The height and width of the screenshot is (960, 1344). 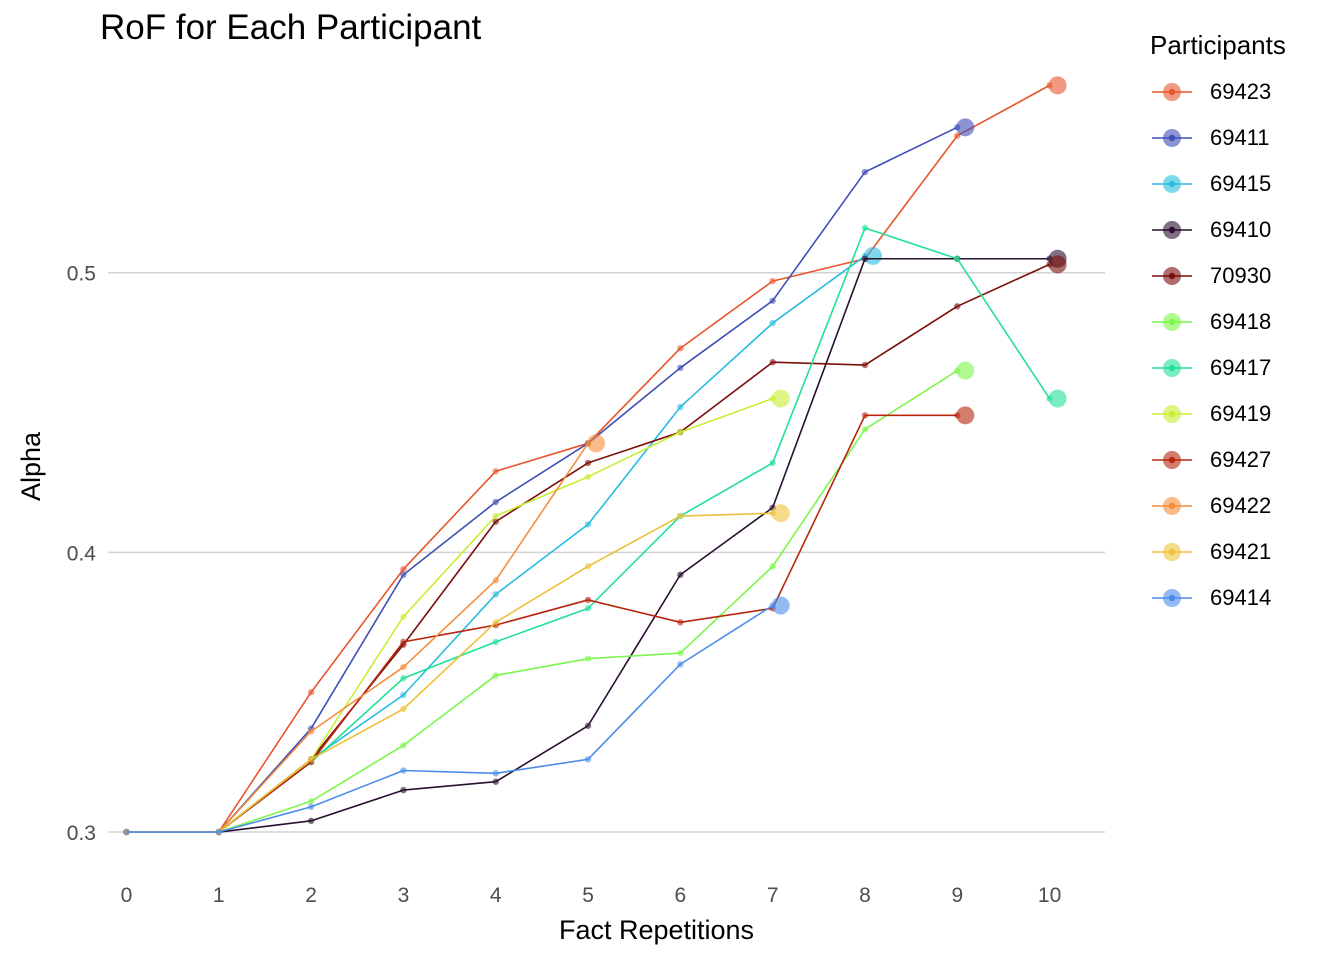 What do you see at coordinates (1218, 368) in the screenshot?
I see `legend-item: 69417` at bounding box center [1218, 368].